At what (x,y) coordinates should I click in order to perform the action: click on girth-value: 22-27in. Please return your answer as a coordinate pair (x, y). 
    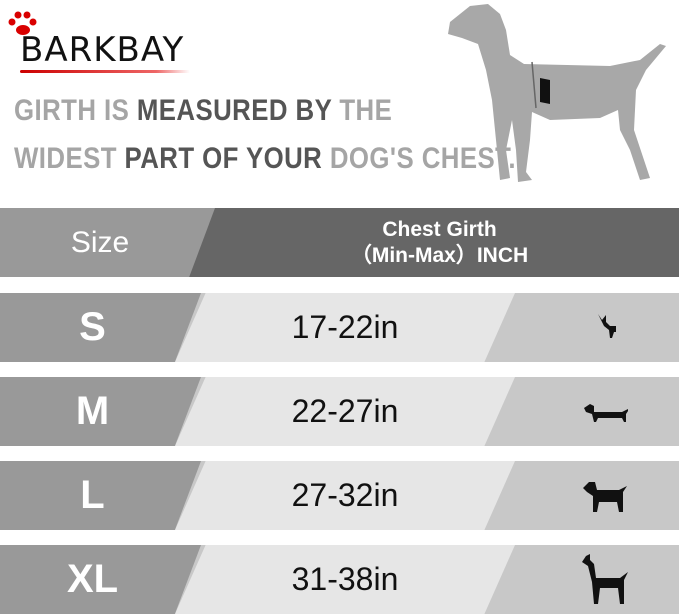
    Looking at the image, I should click on (345, 411).